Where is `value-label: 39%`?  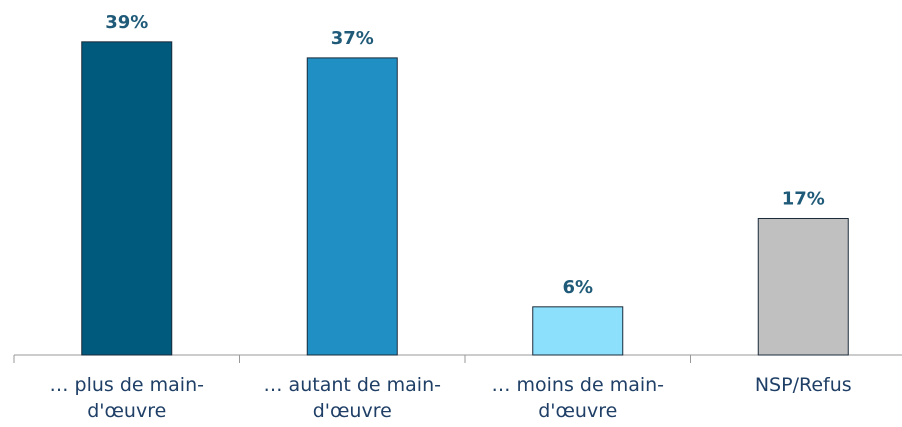
value-label: 39% is located at coordinates (126, 22).